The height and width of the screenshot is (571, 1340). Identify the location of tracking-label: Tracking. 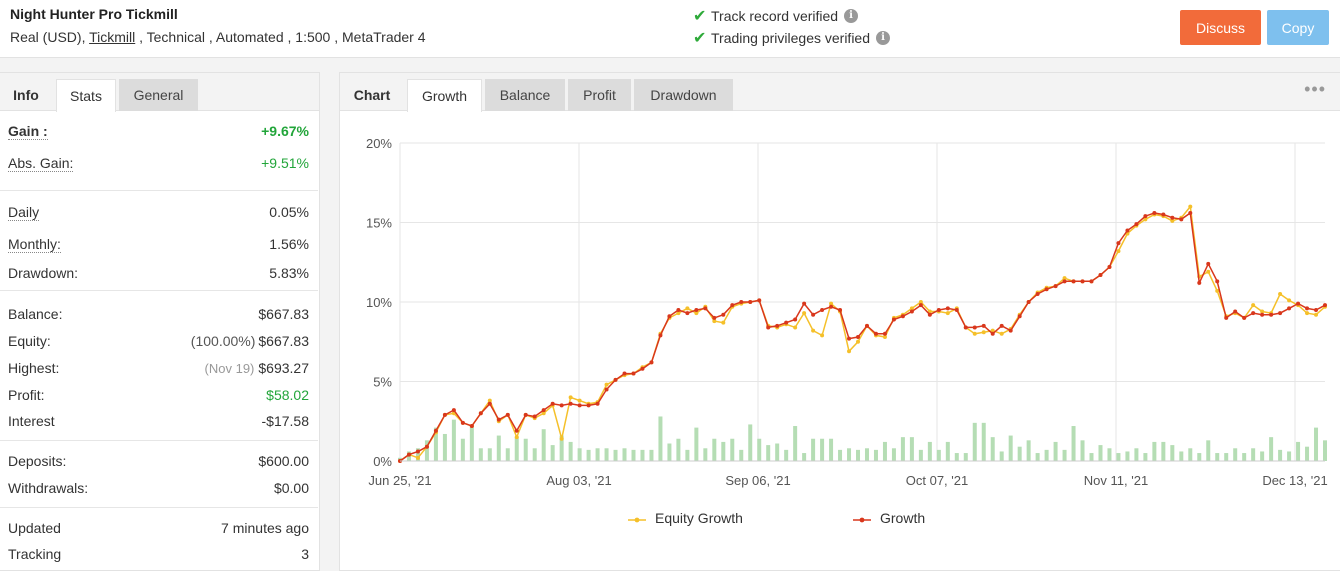
(35, 554).